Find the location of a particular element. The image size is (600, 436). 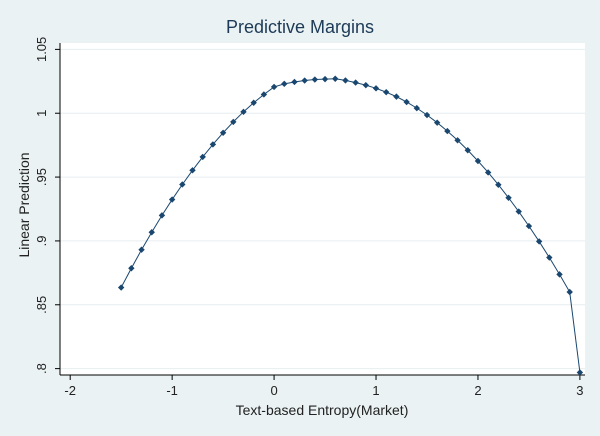

x-axis-ticks: -2 -1 0 1 2 3 is located at coordinates (324, 386).